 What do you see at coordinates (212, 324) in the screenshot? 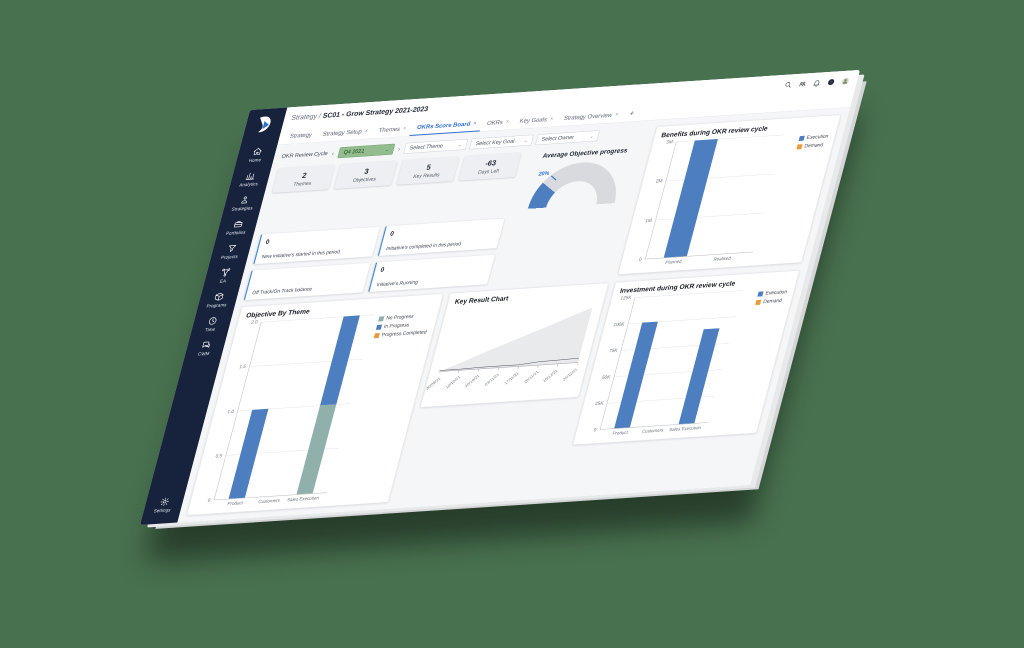
I see `sidebar-item-time: Time` at bounding box center [212, 324].